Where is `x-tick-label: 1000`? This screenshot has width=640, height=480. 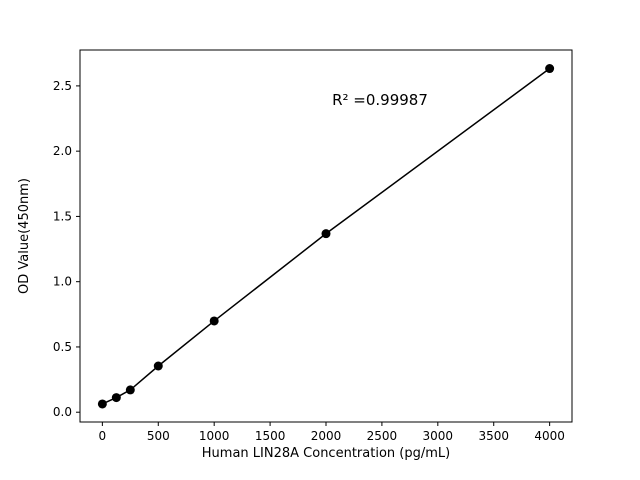
x-tick-label: 1000 is located at coordinates (214, 436).